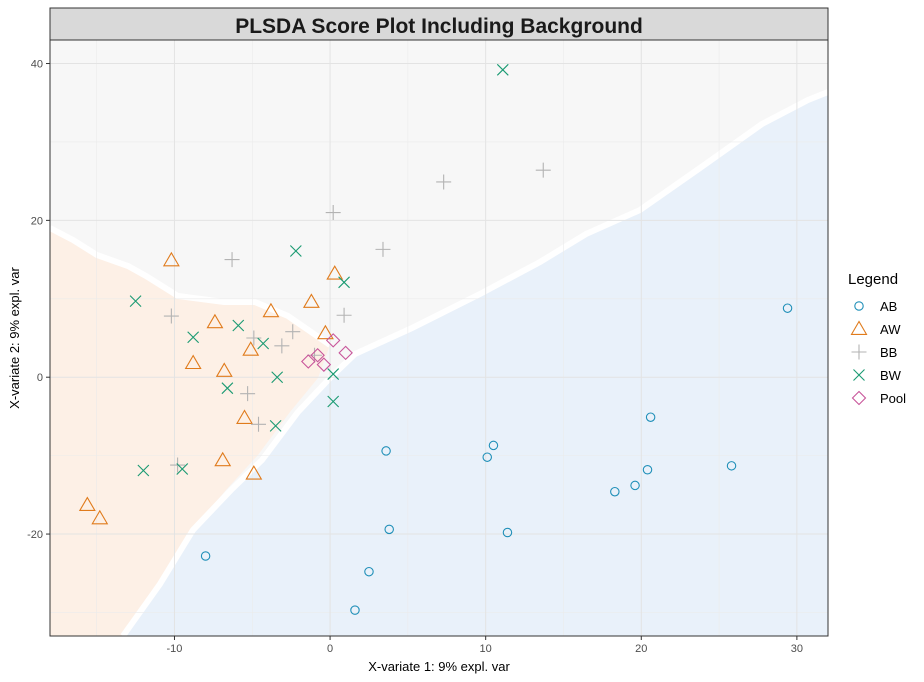 This screenshot has height=682, width=924. Describe the element at coordinates (893, 398) in the screenshot. I see `legend-label-pool: Pool` at that location.